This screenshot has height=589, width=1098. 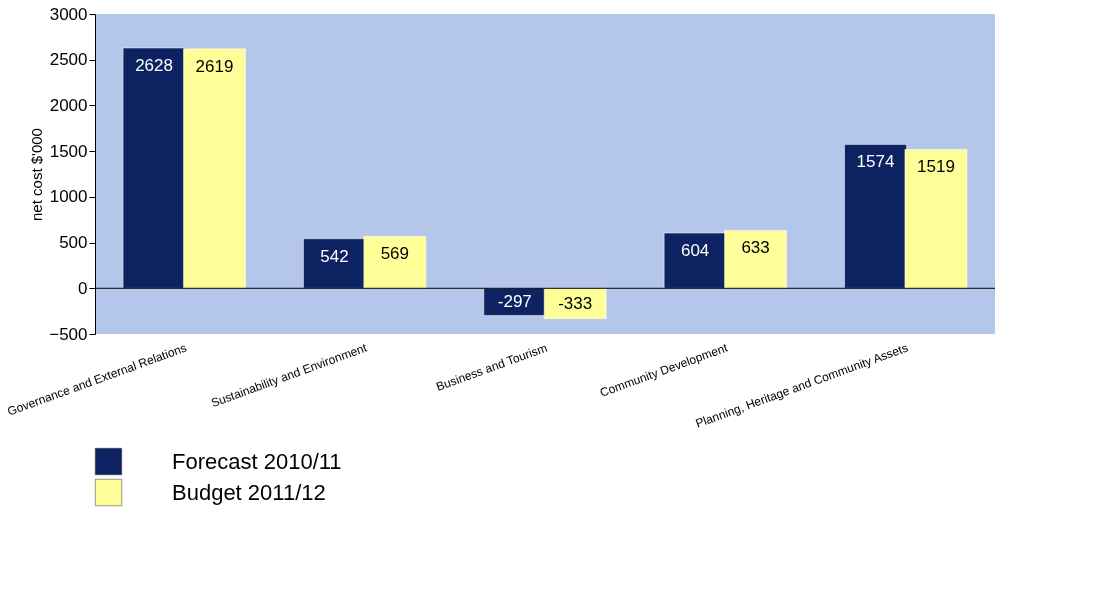 I want to click on data-label: 2628, so click(x=154, y=66).